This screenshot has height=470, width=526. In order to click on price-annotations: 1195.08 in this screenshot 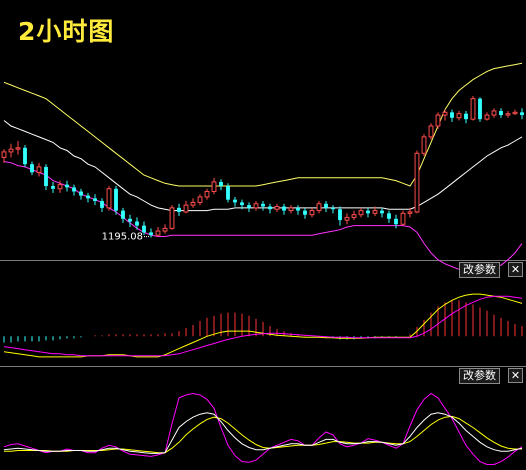, I will do `click(126, 237)`.